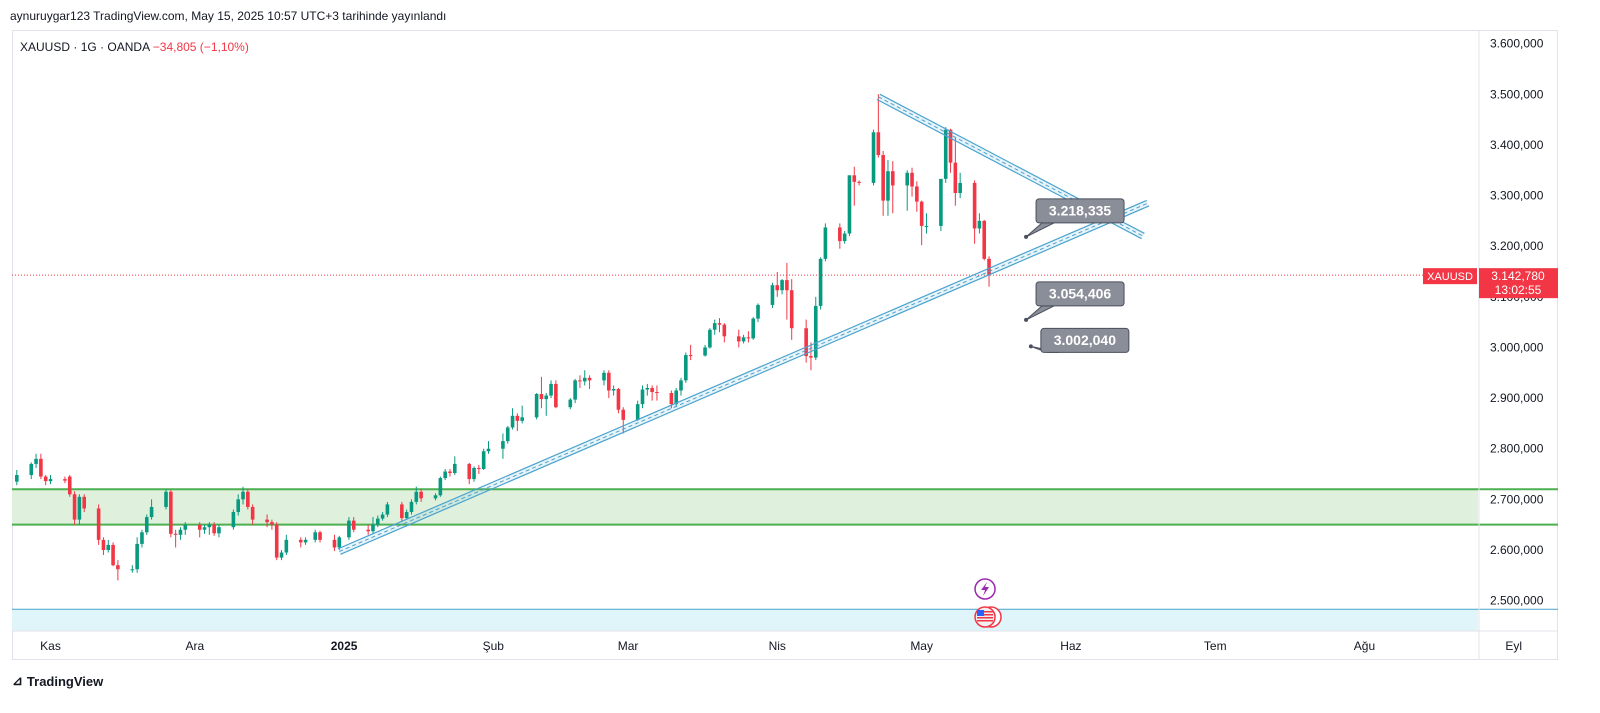 The image size is (1600, 713). Describe the element at coordinates (1517, 499) in the screenshot. I see `y-tick-label: 2.700,000` at that location.